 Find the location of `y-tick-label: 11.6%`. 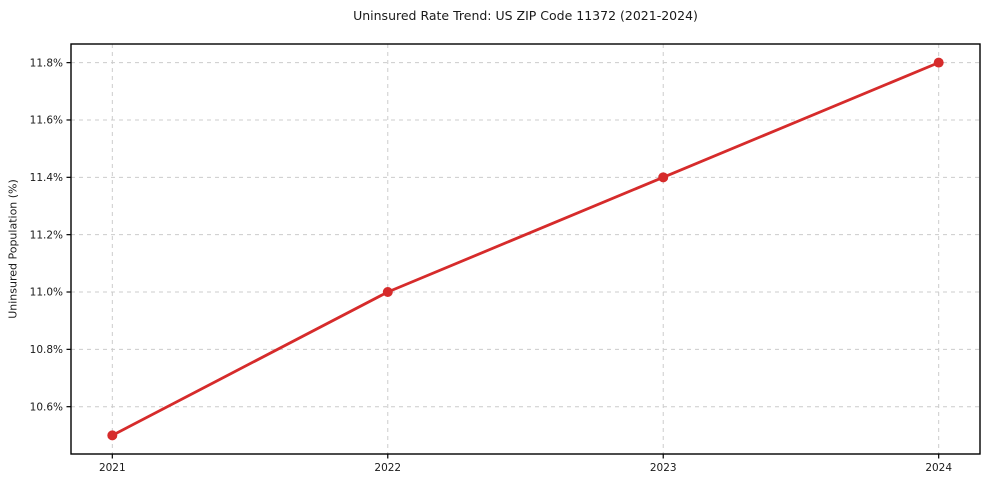

y-tick-label: 11.6% is located at coordinates (46, 121).